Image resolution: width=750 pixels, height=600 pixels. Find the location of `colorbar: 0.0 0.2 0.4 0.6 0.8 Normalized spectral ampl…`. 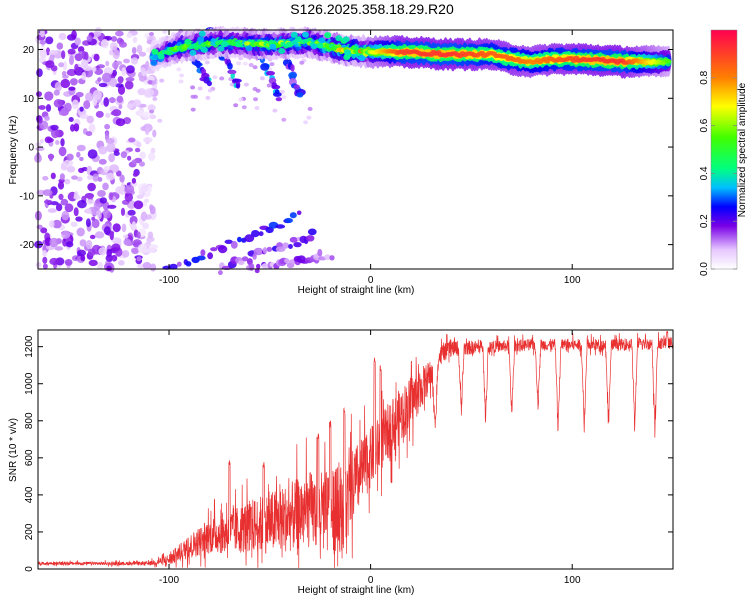

colorbar: 0.0 0.2 0.4 0.6 0.8 Normalized spectral ampl… is located at coordinates (723, 152).